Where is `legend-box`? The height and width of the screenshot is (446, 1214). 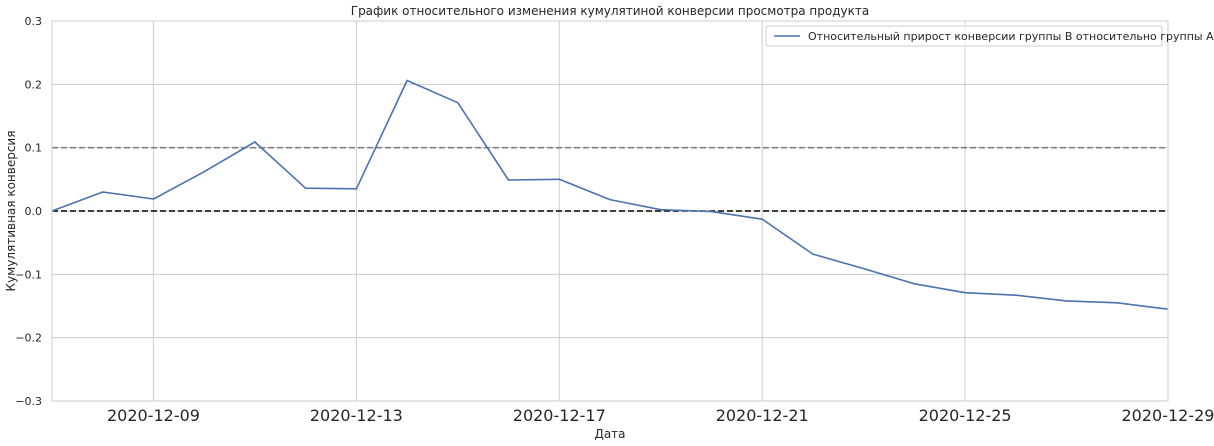 legend-box is located at coordinates (964, 36).